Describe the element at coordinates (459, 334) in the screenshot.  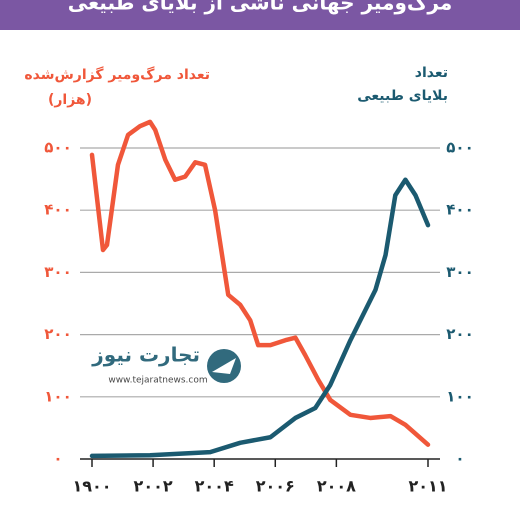
I see `y2-tick-label: ۲۰۰` at that location.